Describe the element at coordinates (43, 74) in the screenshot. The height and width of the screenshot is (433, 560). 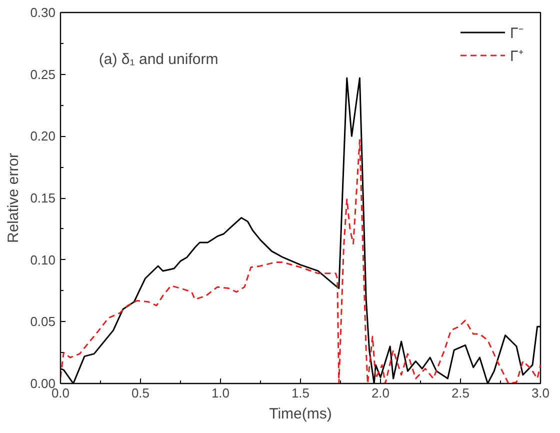
I see `y-tick-label: 0.25` at that location.